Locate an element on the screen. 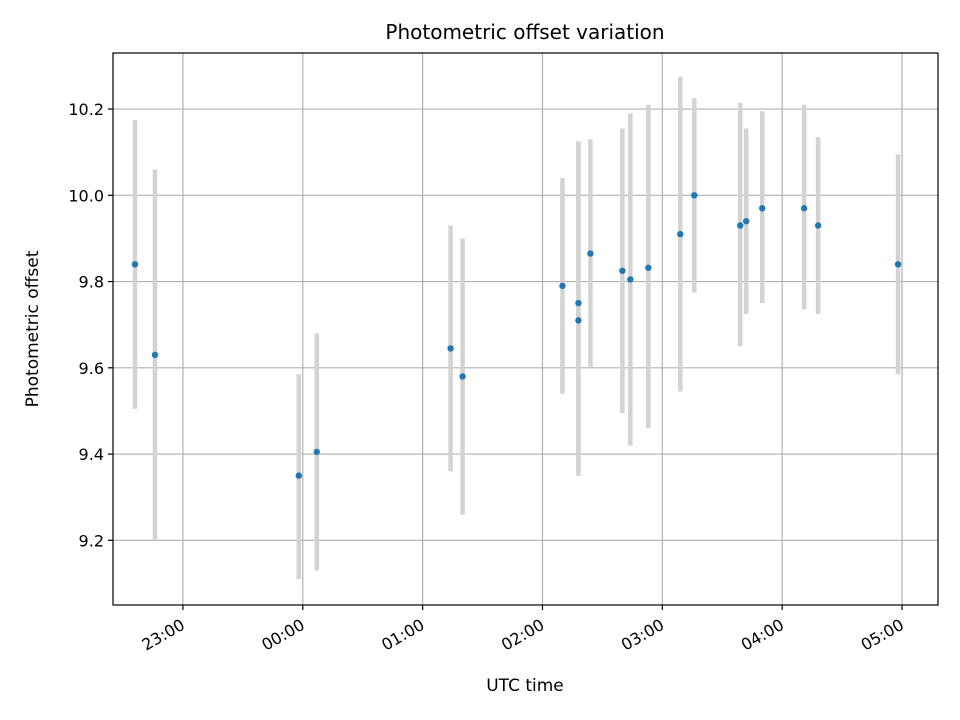 This screenshot has width=960, height=720. y-tick-label: 9.2 is located at coordinates (91, 540).